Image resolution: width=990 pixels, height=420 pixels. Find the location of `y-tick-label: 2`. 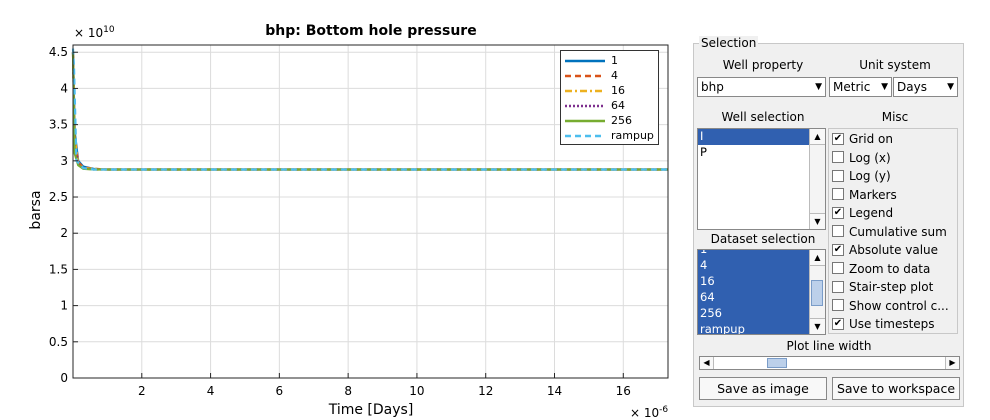

y-tick-label: 2 is located at coordinates (64, 233).